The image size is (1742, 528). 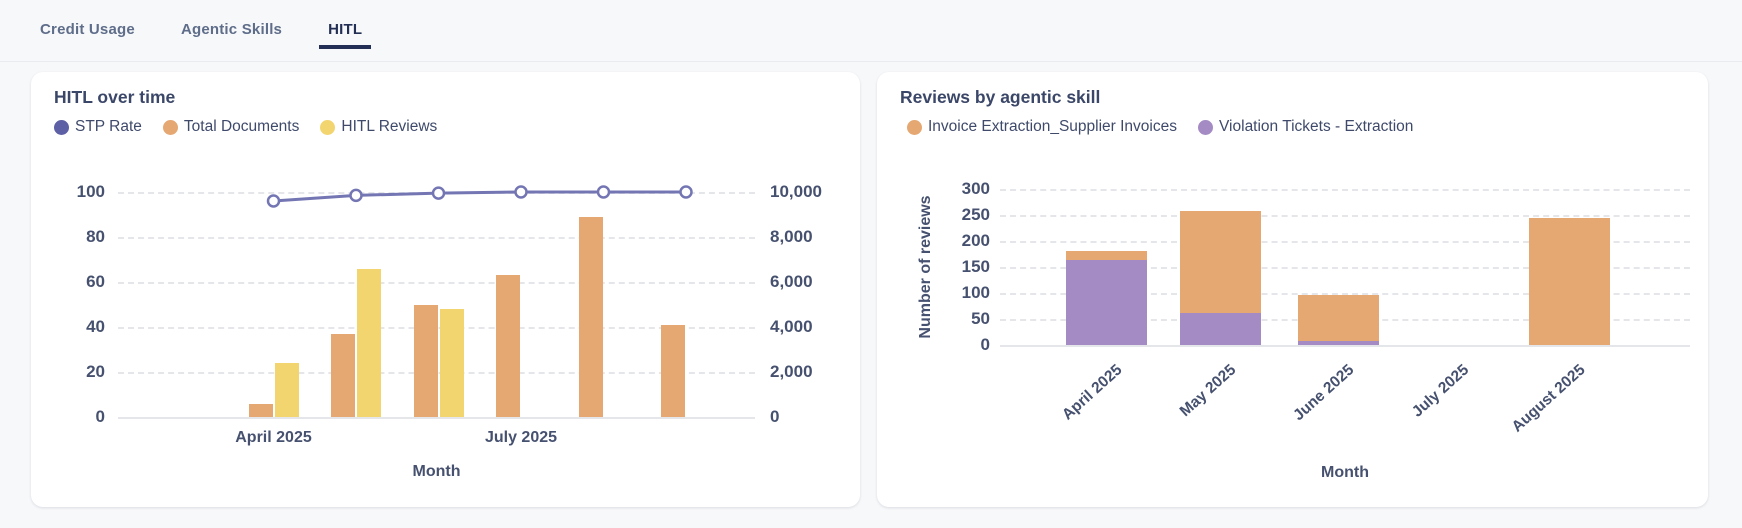 What do you see at coordinates (1052, 126) in the screenshot?
I see `legend-label: Invoice Extraction_Supplier Invoices` at bounding box center [1052, 126].